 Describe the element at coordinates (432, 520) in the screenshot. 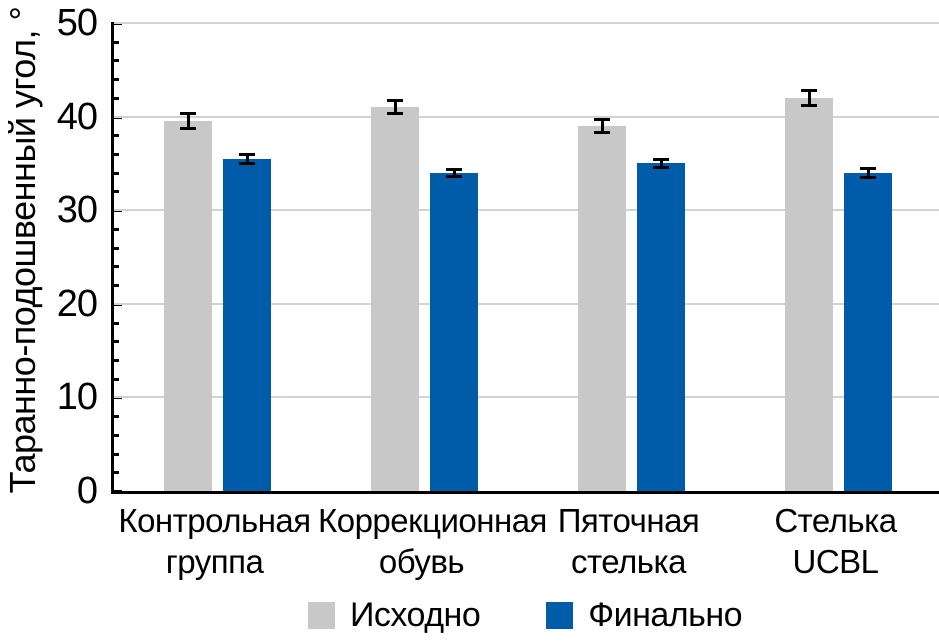

I see `x-category-label-line: Коррекционная` at that location.